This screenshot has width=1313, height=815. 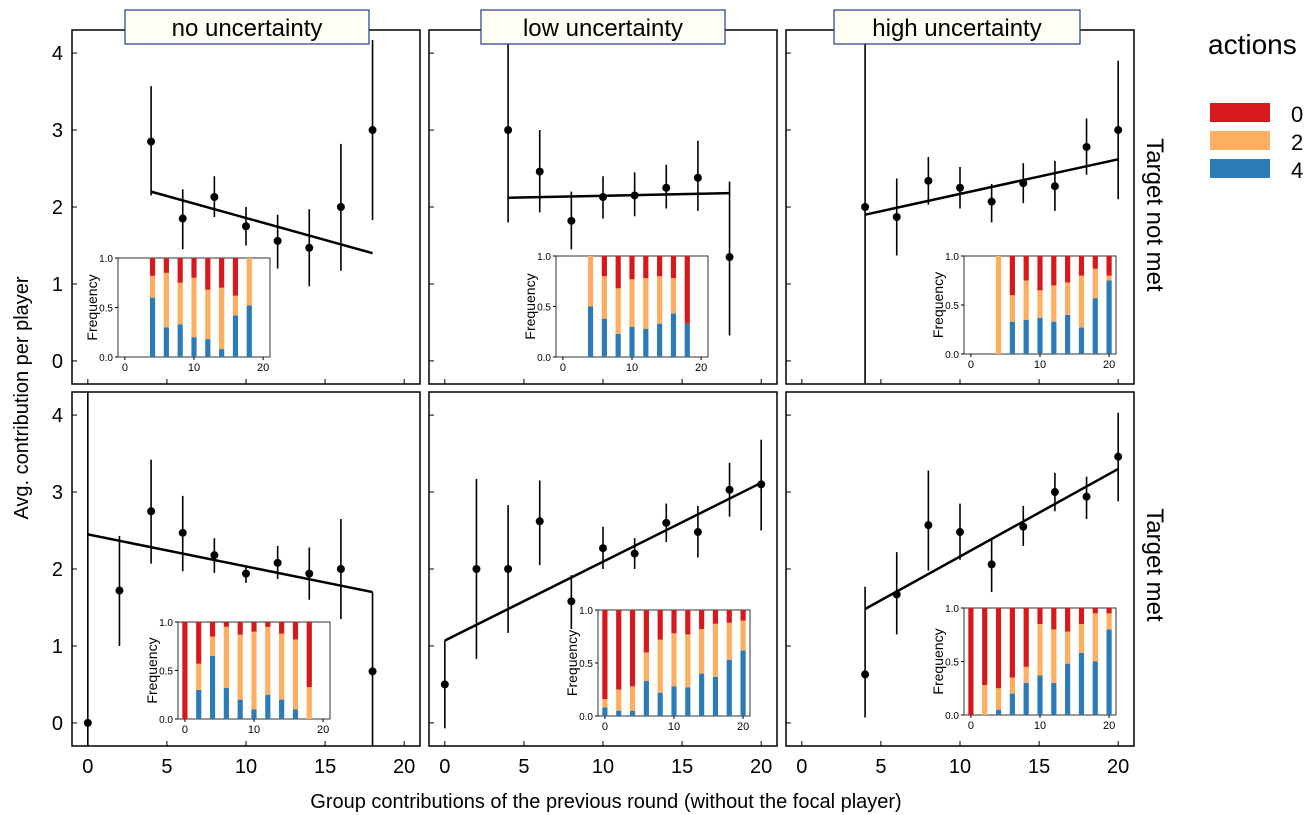 What do you see at coordinates (57, 493) in the screenshot?
I see `y-tick-label: 3` at bounding box center [57, 493].